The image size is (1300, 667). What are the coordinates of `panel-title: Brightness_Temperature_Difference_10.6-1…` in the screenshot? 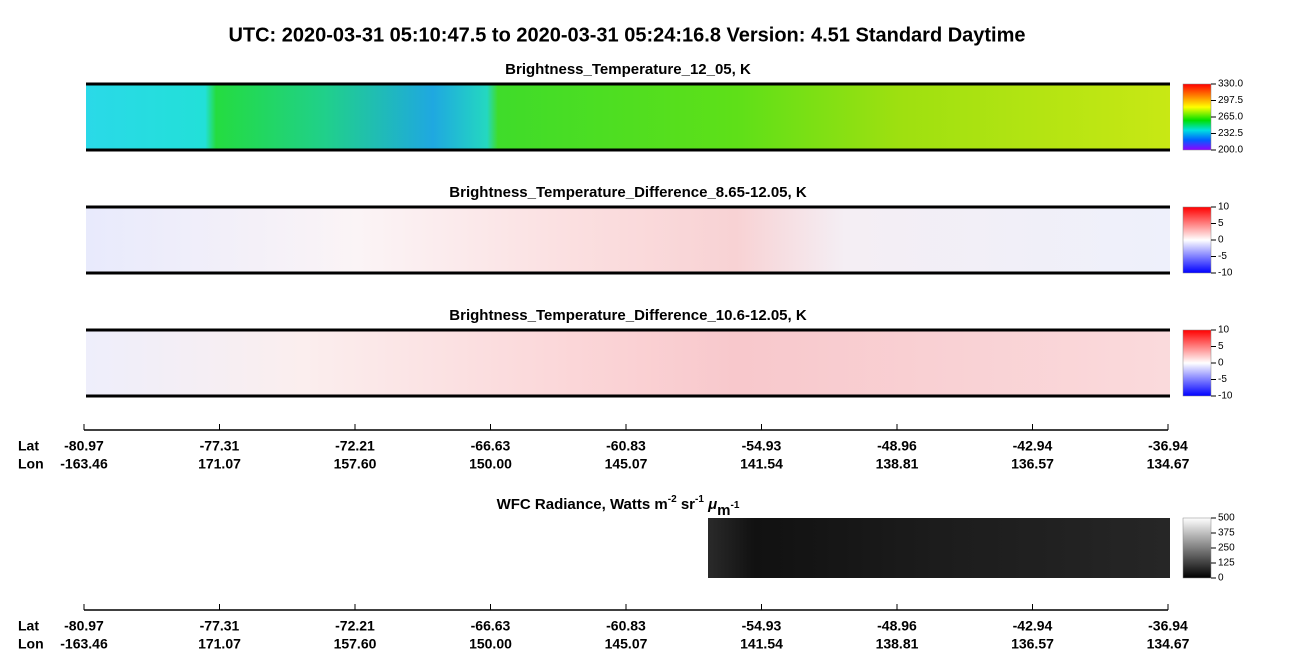 It's located at (628, 315).